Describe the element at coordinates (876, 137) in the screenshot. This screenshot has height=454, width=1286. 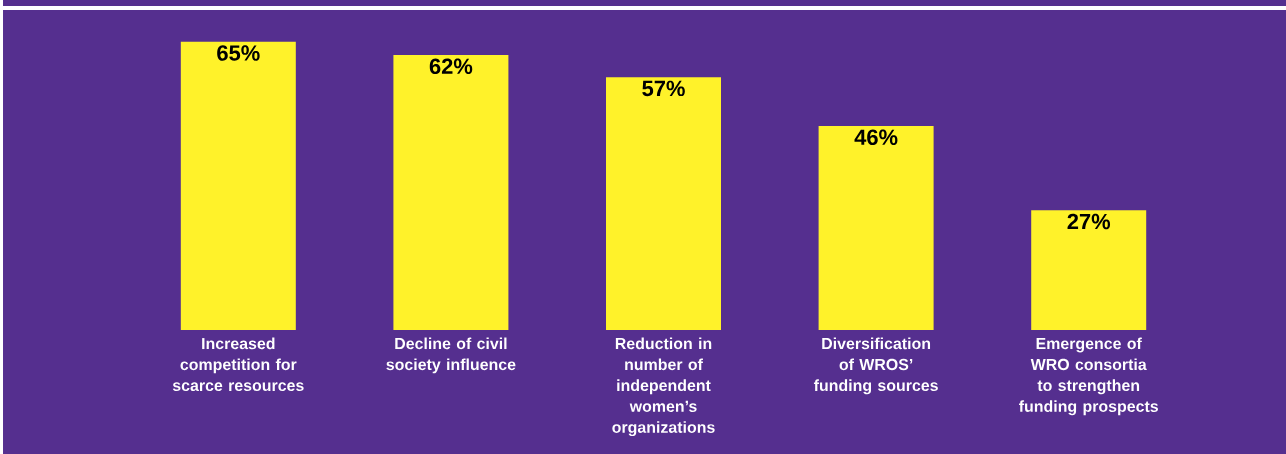
I see `data-label: 46%` at that location.